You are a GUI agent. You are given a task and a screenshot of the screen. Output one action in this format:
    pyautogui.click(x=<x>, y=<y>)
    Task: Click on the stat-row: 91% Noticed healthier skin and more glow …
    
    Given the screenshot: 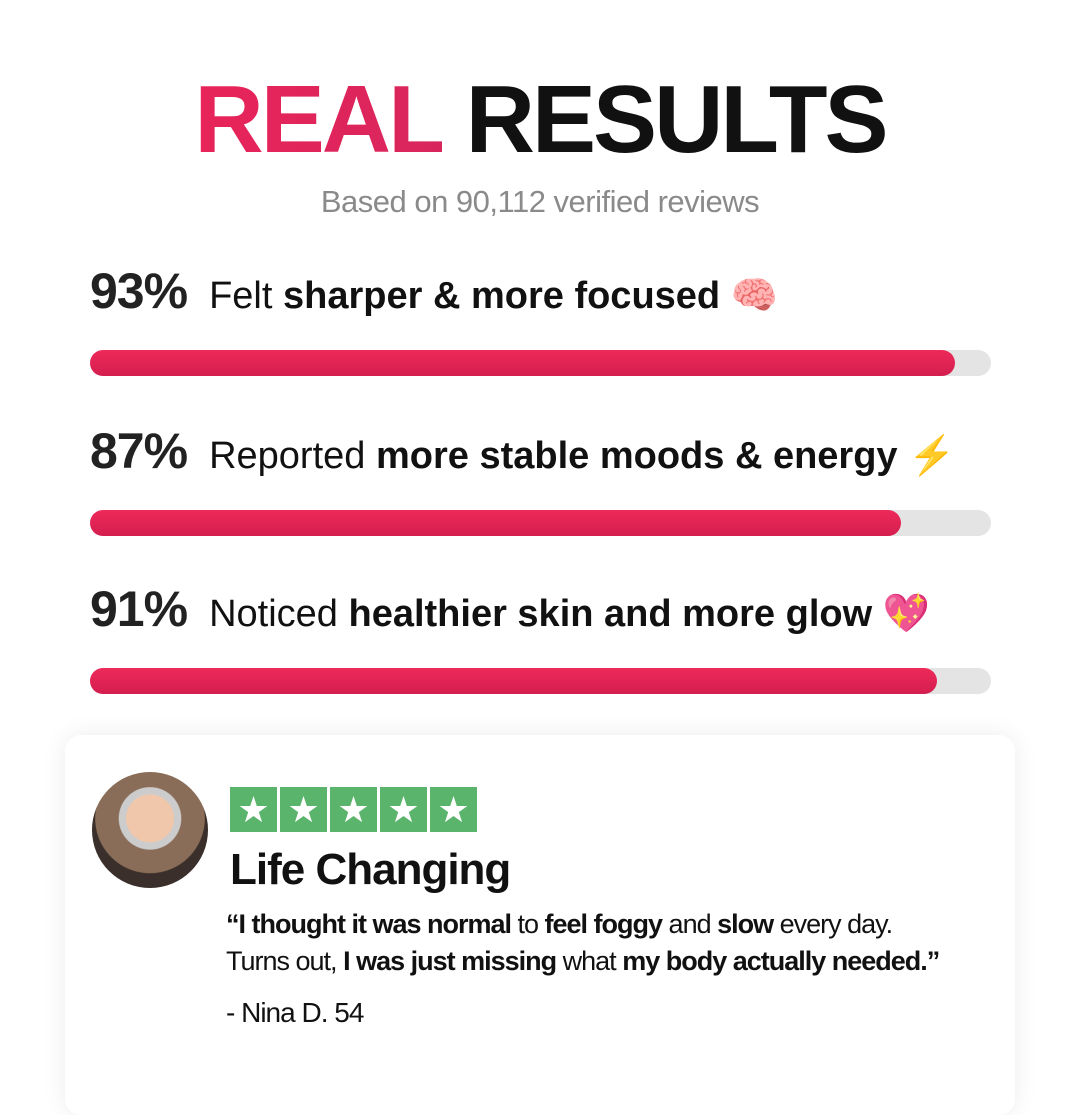 What is the action you would take?
    pyautogui.click(x=570, y=637)
    